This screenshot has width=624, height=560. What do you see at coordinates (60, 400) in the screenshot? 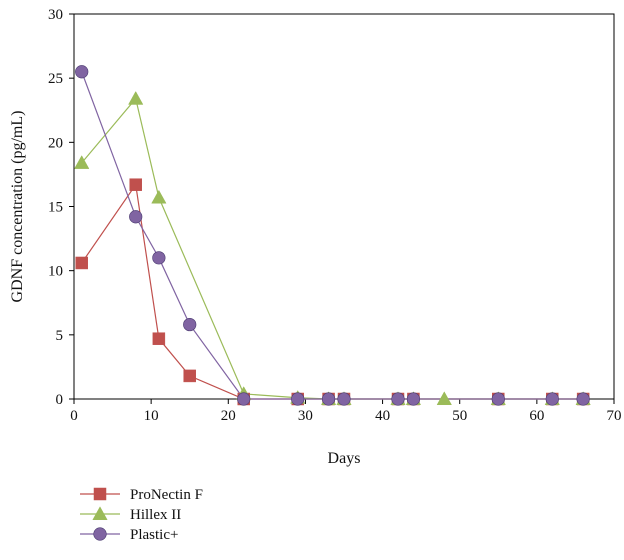
I see `y-tick-label: 0` at bounding box center [60, 400].